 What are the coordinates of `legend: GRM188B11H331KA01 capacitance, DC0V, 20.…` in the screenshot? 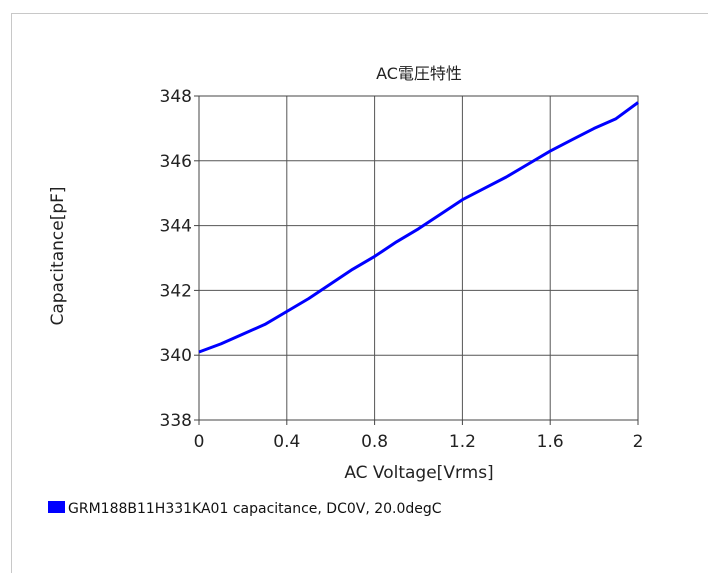 It's located at (245, 509).